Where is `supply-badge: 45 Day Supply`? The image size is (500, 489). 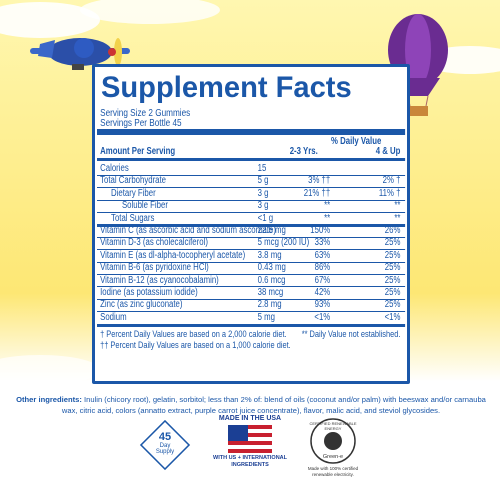
supply-badge: 45 Day Supply is located at coordinates (165, 443).